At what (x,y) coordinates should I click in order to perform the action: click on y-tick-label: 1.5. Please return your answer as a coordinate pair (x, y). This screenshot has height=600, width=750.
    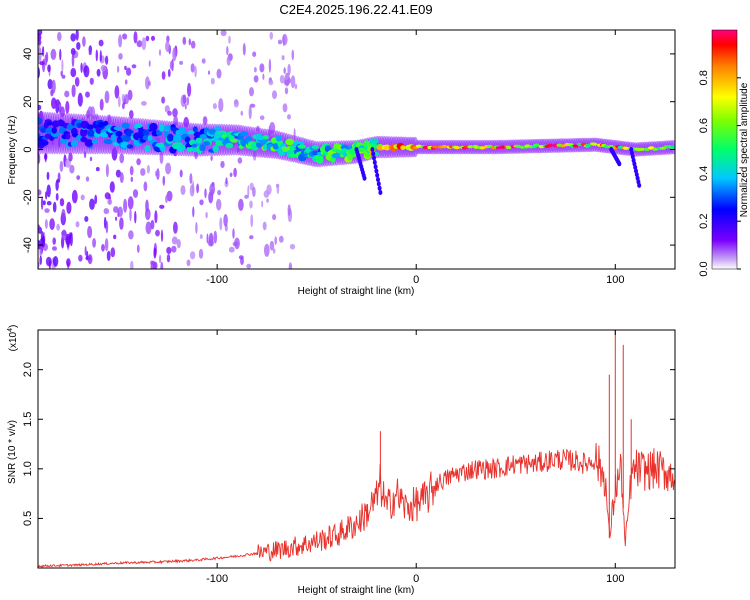
    Looking at the image, I should click on (28, 419).